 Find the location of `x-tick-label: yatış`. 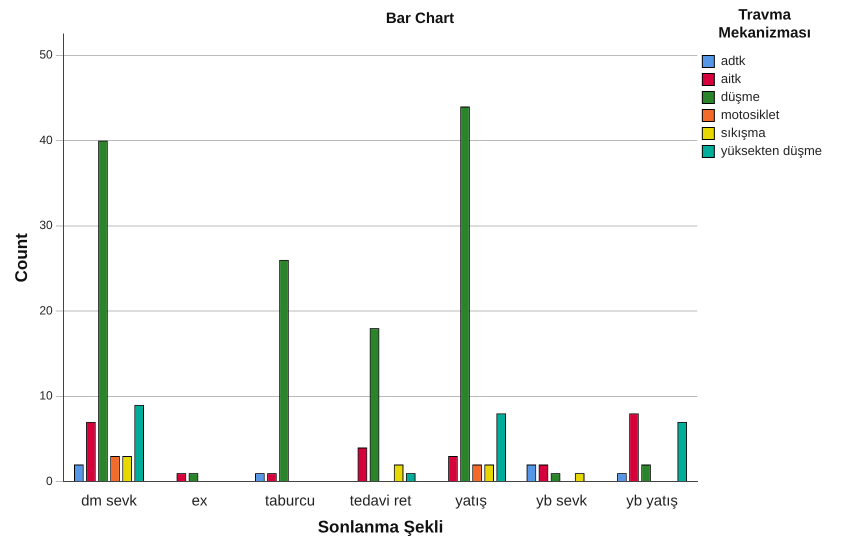

x-tick-label: yatış is located at coordinates (471, 501).